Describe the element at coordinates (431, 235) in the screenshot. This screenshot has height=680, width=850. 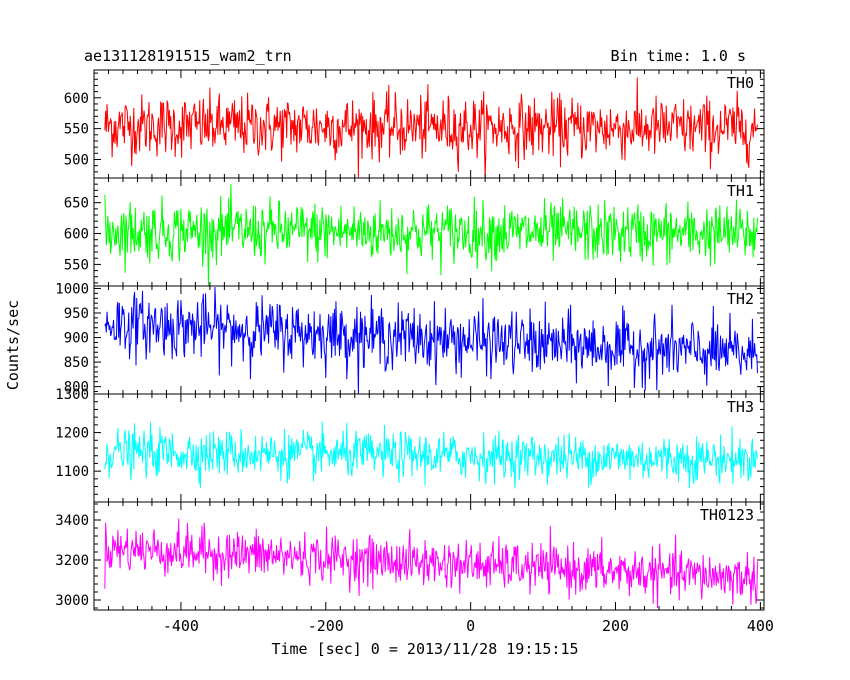
I see `series-line-th1` at that location.